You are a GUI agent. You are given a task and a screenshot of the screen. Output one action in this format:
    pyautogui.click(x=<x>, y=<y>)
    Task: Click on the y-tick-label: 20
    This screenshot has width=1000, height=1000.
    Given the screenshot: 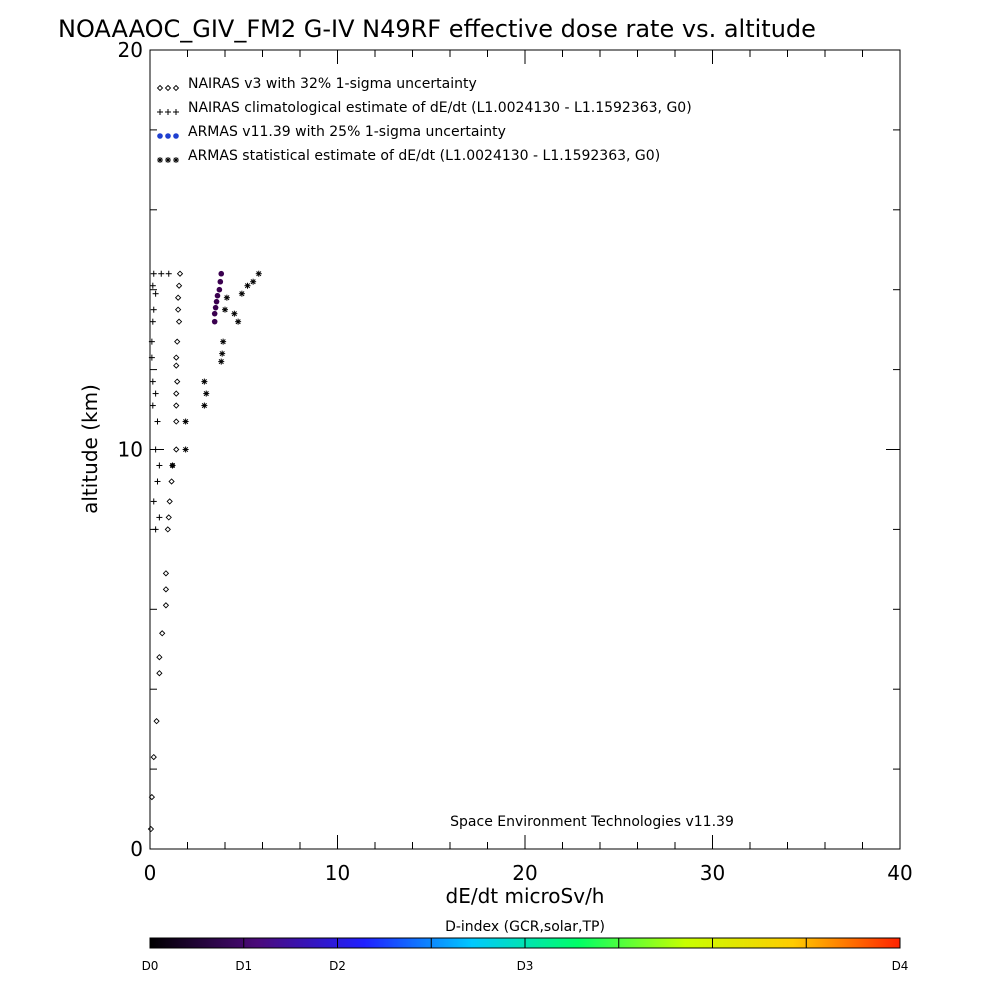 What is the action you would take?
    pyautogui.click(x=130, y=50)
    